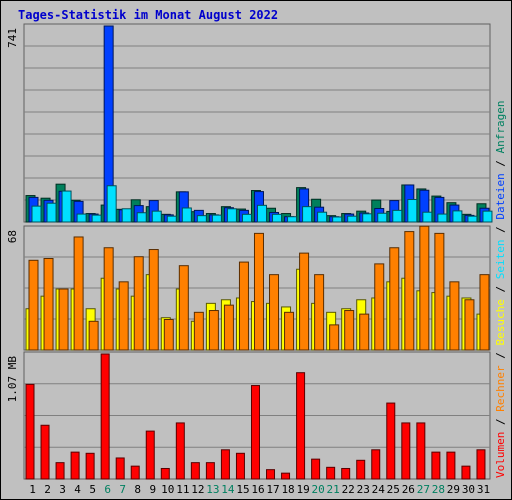  Describe the element at coordinates (47, 489) in the screenshot. I see `day-label: 2` at that location.